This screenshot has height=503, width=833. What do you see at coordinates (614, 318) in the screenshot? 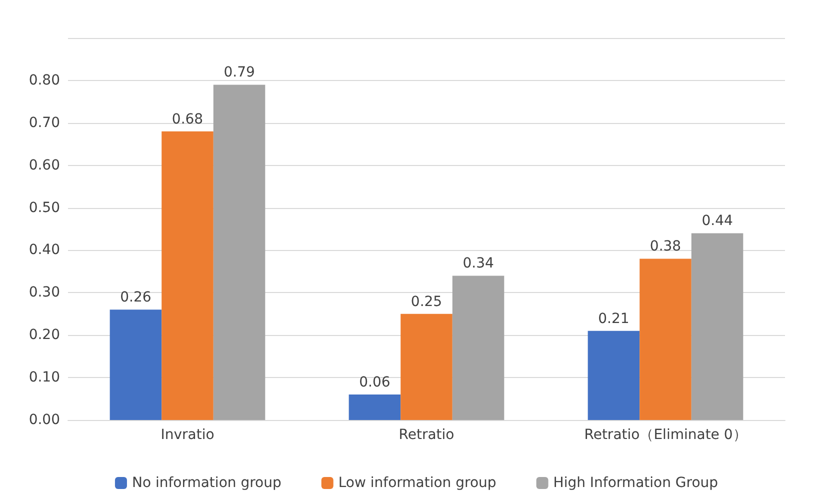
I see `data-label: 0.21` at bounding box center [614, 318].